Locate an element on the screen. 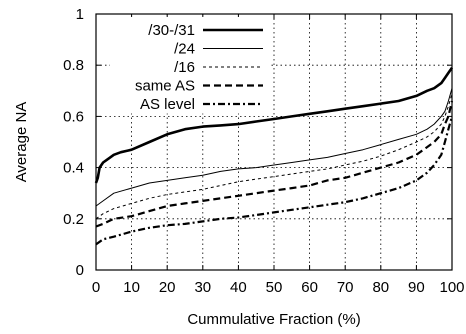 The height and width of the screenshot is (334, 466). x-tick-label: 10 is located at coordinates (131, 287).